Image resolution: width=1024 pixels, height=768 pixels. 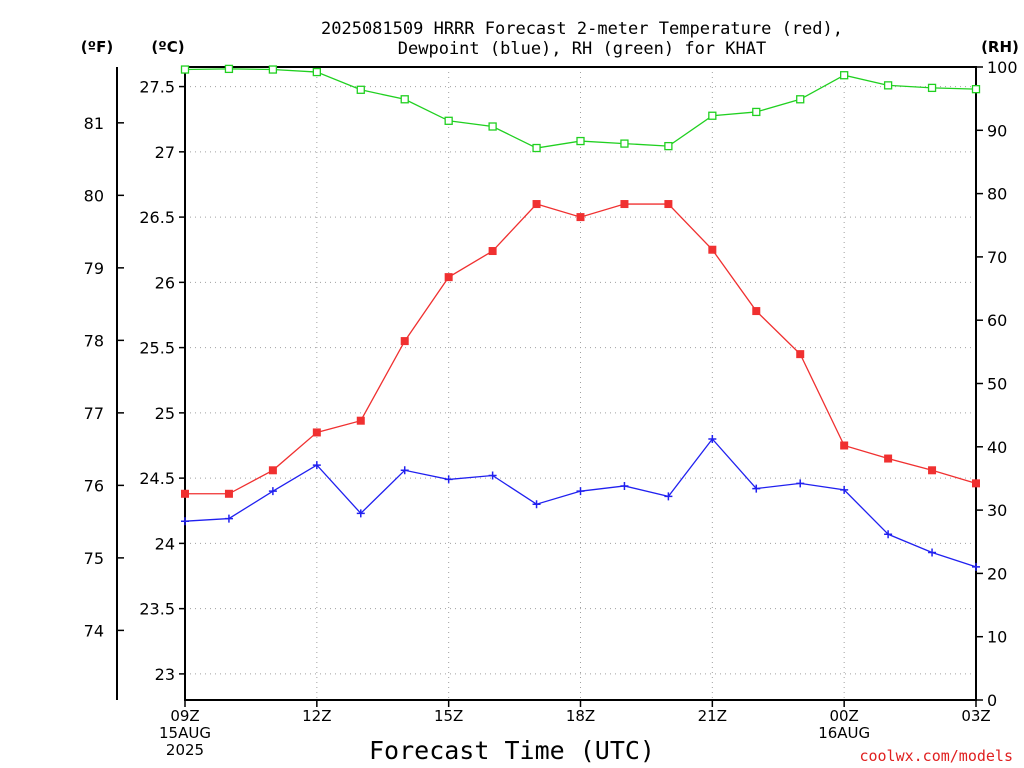 What do you see at coordinates (936, 756) in the screenshot?
I see `credit-text: coolwx.com/models` at bounding box center [936, 756].